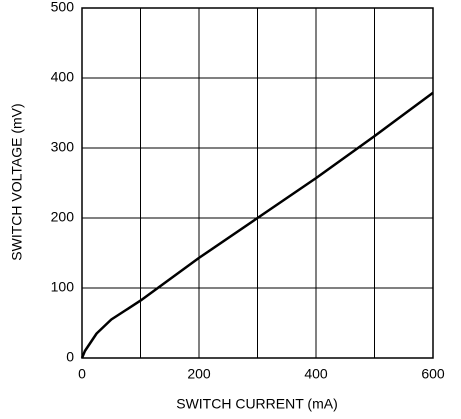  Describe the element at coordinates (257, 404) in the screenshot. I see `x-axis-label: SWITCH CURRENT (mA)` at that location.